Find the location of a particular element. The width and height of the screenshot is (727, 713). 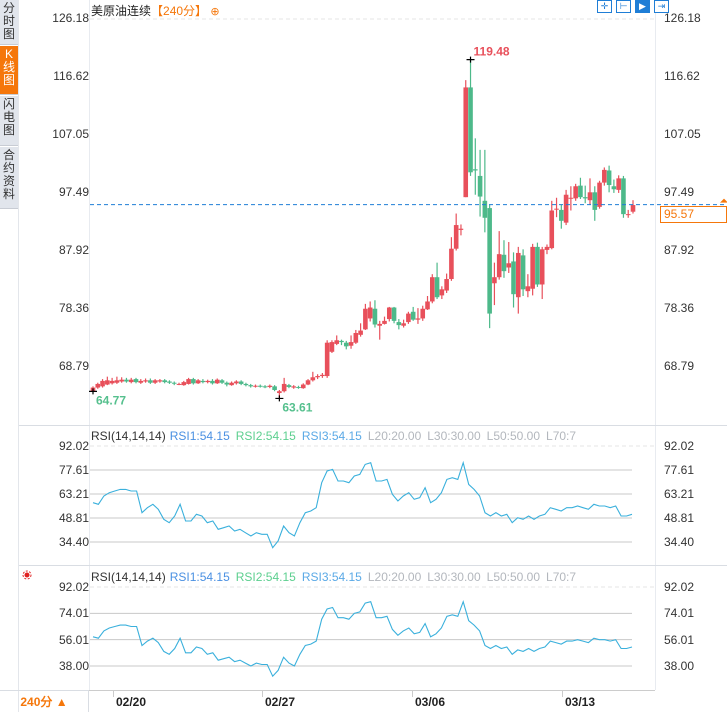

rsi-tick-right: 48.81 is located at coordinates (679, 518).